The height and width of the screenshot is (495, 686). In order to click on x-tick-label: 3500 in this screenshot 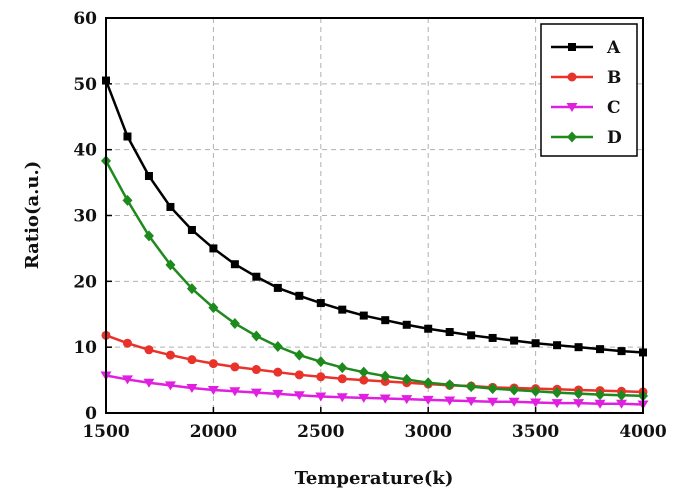, I will do `click(535, 432)`.